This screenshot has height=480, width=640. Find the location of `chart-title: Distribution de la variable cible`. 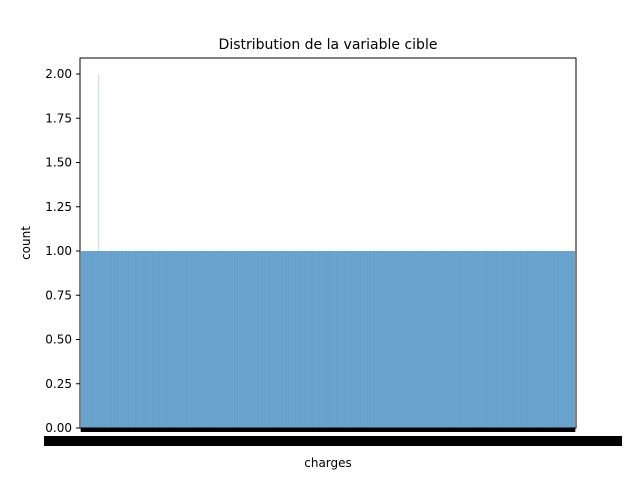

chart-title: Distribution de la variable cible is located at coordinates (328, 45).